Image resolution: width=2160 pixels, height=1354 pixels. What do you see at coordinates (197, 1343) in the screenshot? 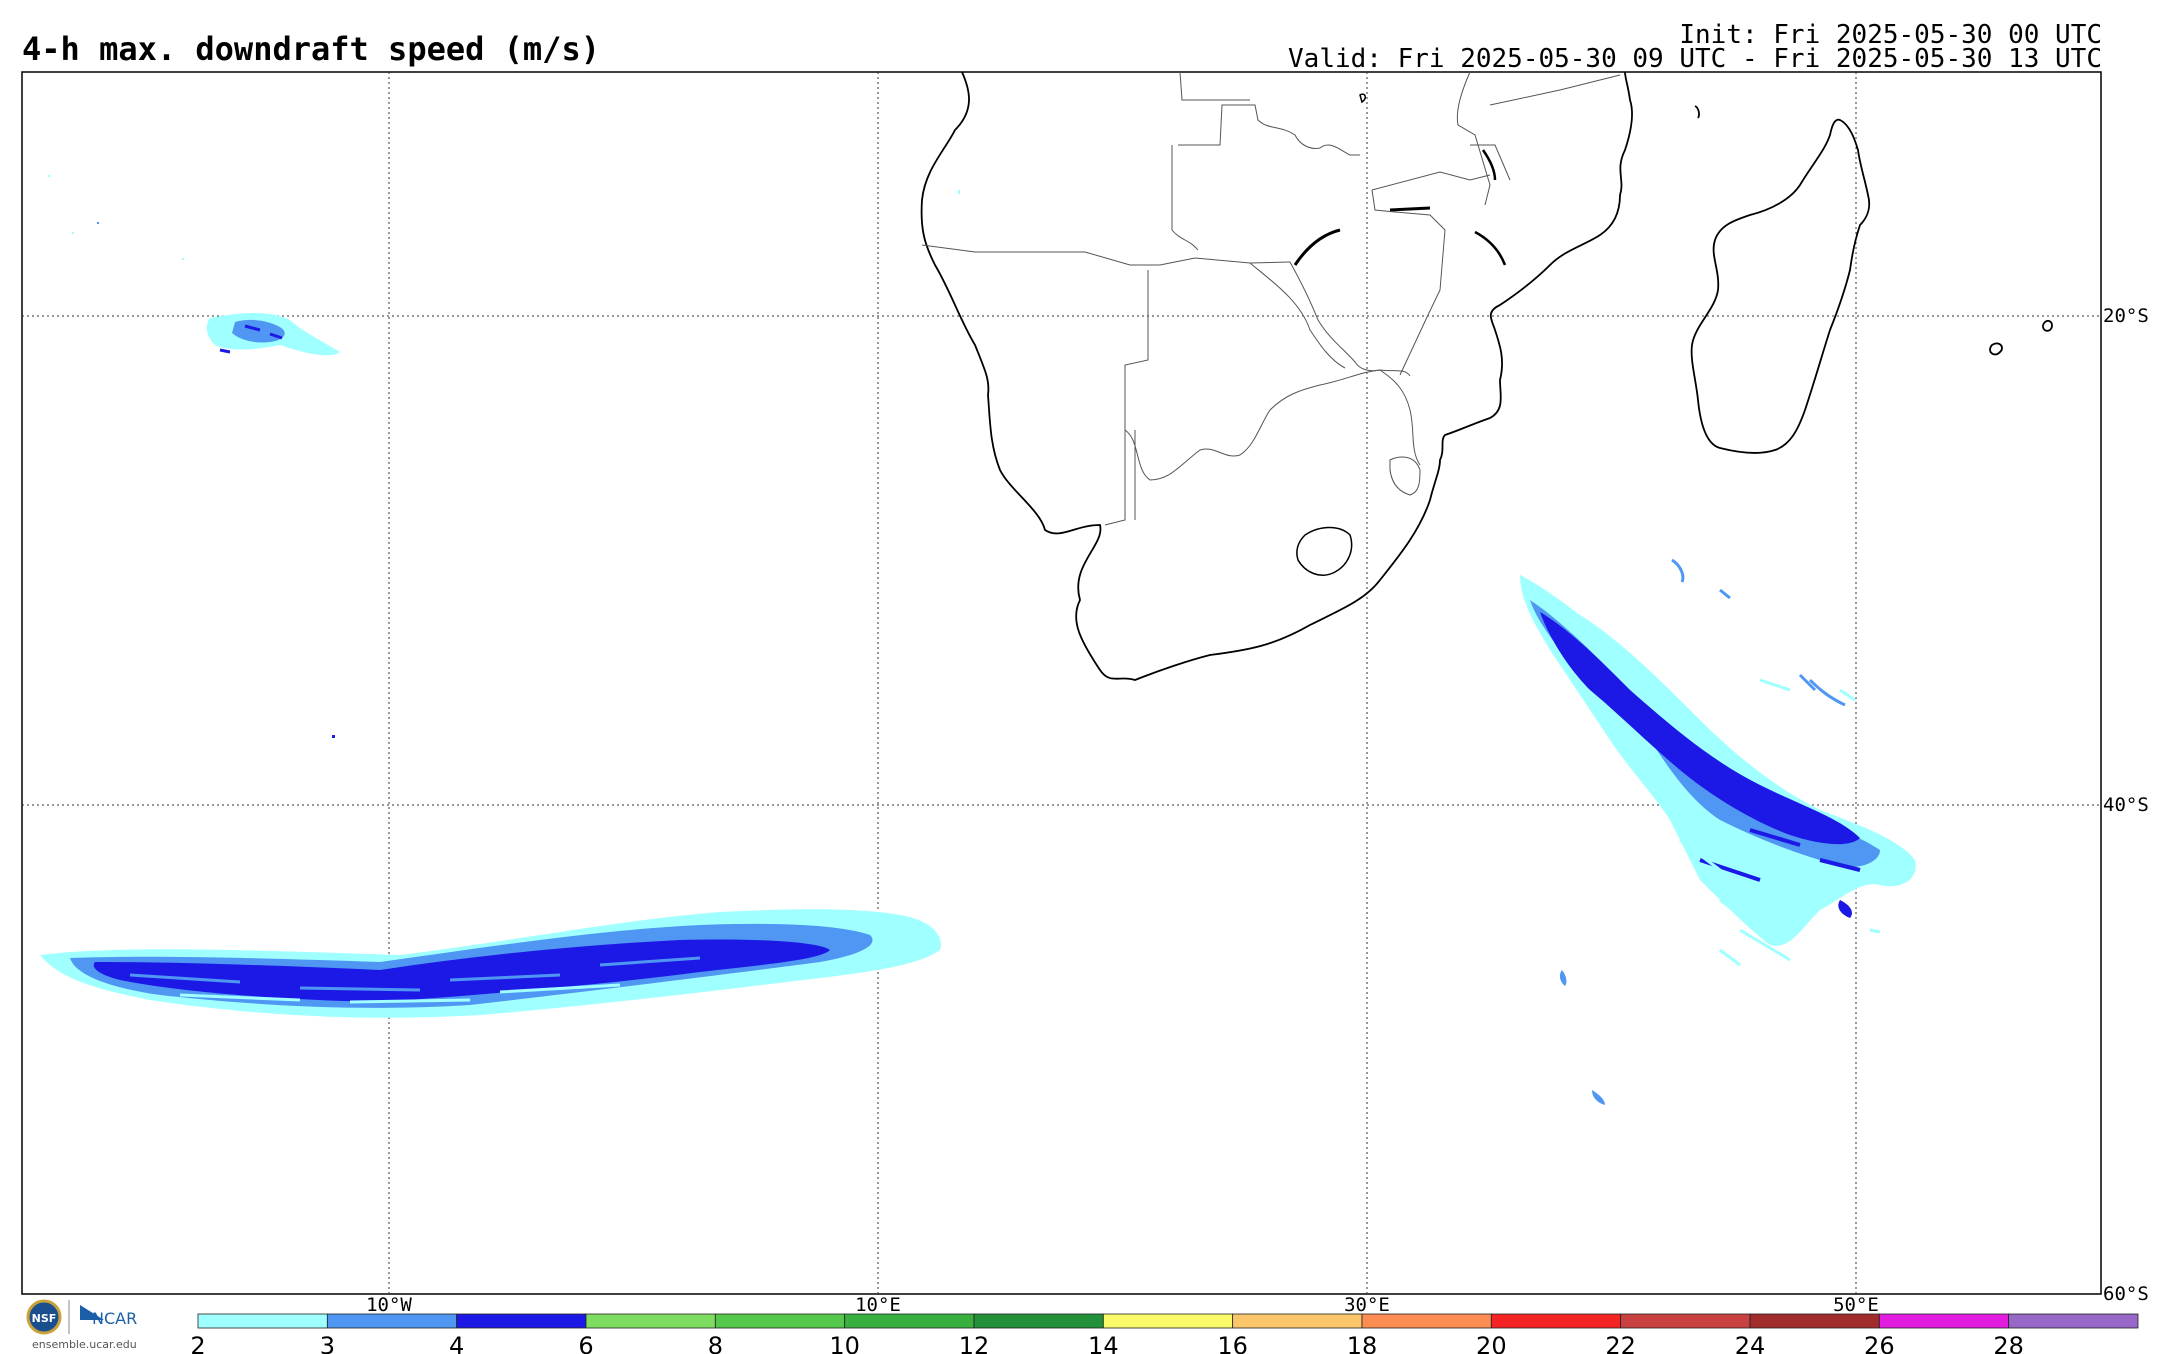
I see `colorbar-tick-label: 2` at bounding box center [197, 1343].